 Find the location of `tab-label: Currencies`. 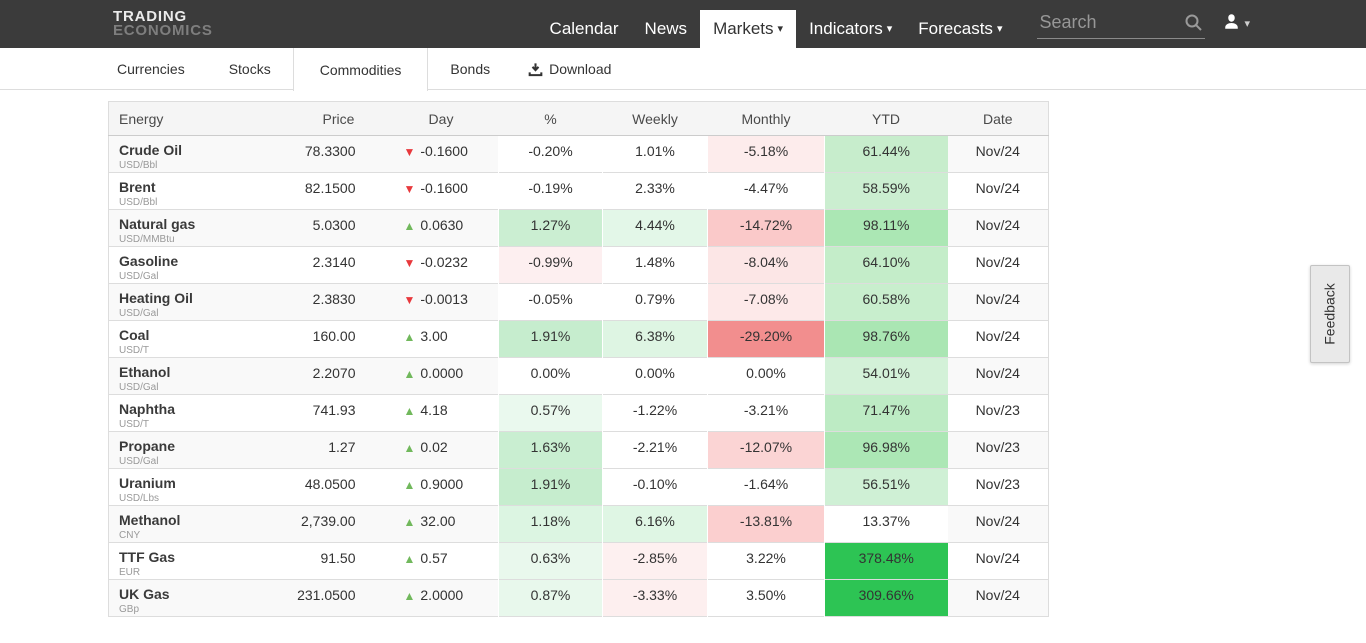

tab-label: Currencies is located at coordinates (151, 69).